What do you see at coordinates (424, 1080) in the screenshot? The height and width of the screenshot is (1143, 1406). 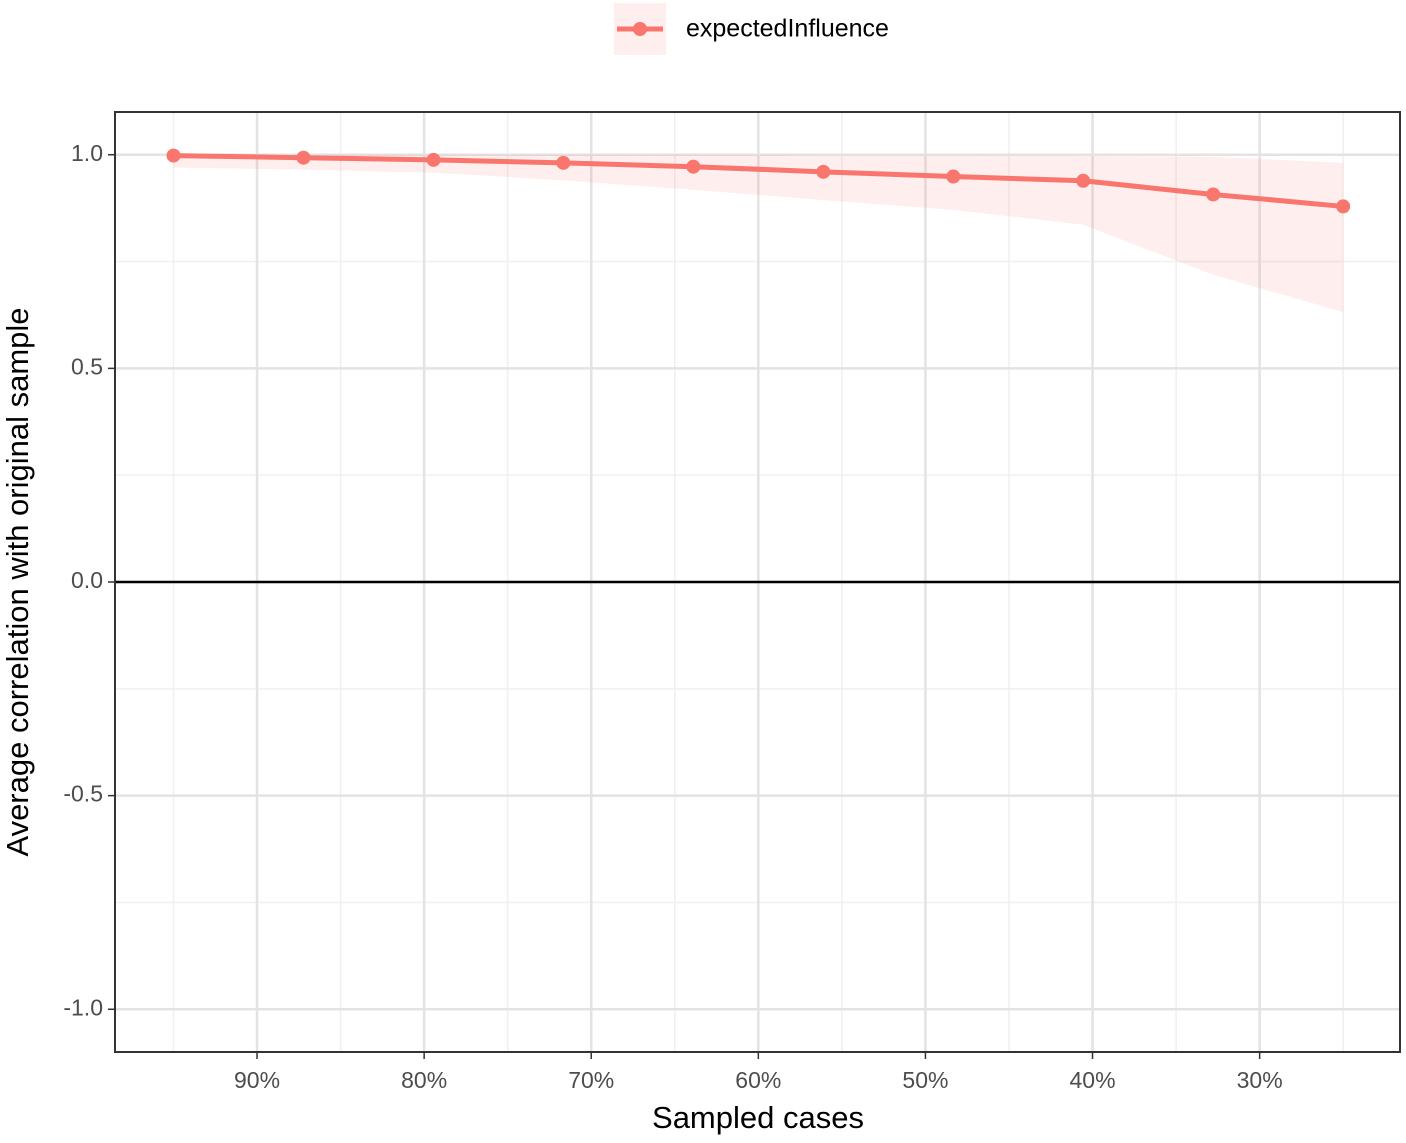 I see `x-tick-label: 80%` at bounding box center [424, 1080].